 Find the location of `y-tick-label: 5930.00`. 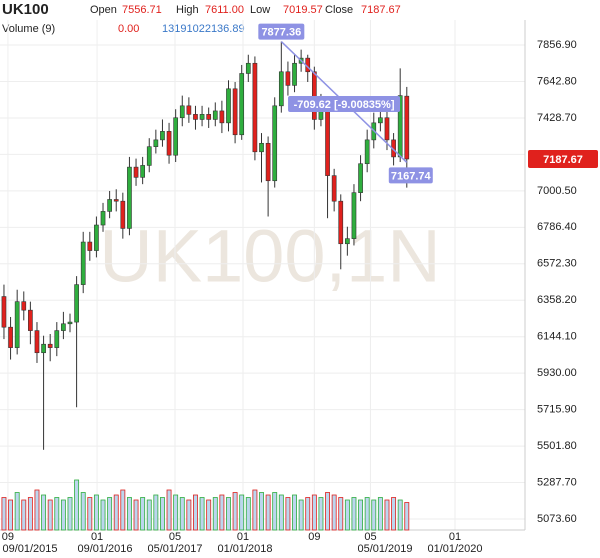

y-tick-label: 5930.00 is located at coordinates (557, 373).